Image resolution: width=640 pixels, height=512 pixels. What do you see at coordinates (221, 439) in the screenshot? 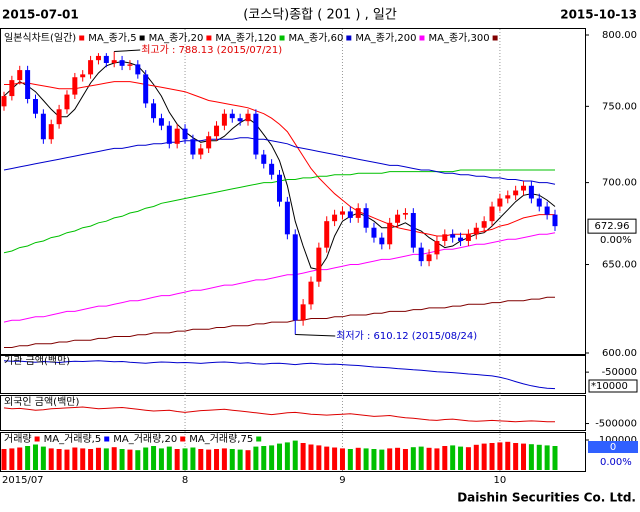
I see `legend-label: MA_거래량,75` at bounding box center [221, 439].